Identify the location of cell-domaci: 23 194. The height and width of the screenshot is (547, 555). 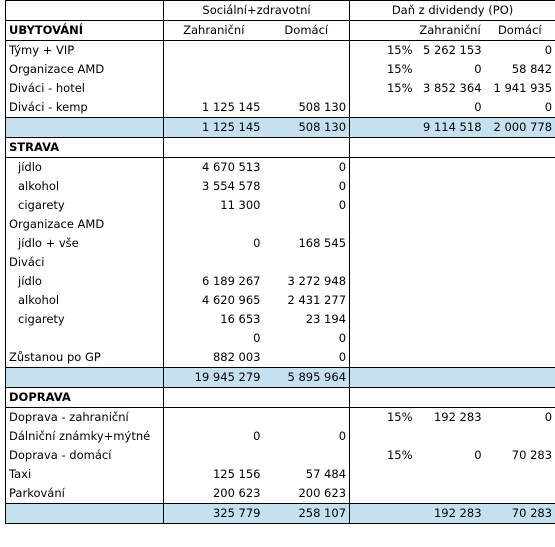
(326, 319).